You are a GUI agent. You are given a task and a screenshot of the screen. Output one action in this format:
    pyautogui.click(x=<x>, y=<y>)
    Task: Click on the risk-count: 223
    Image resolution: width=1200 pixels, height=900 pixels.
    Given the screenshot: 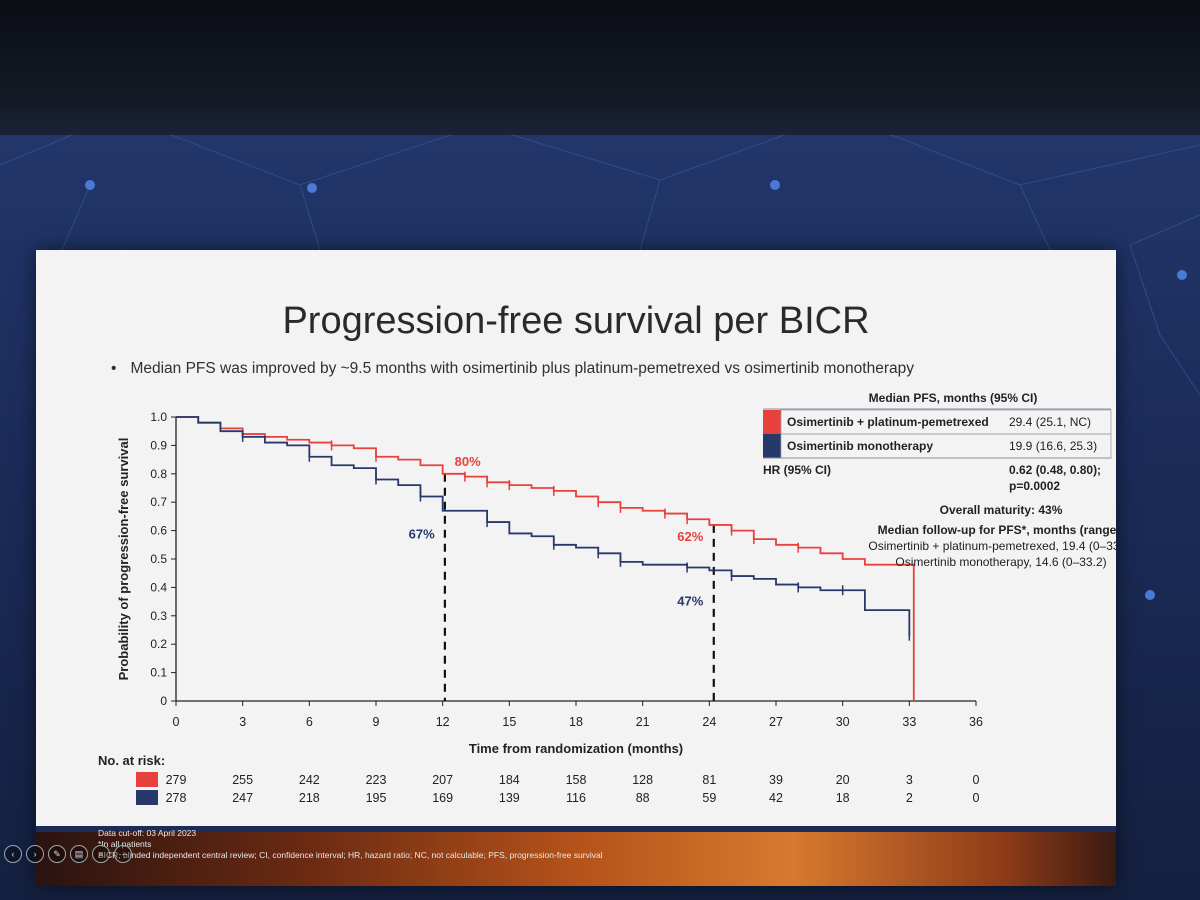 What is the action you would take?
    pyautogui.click(x=376, y=780)
    